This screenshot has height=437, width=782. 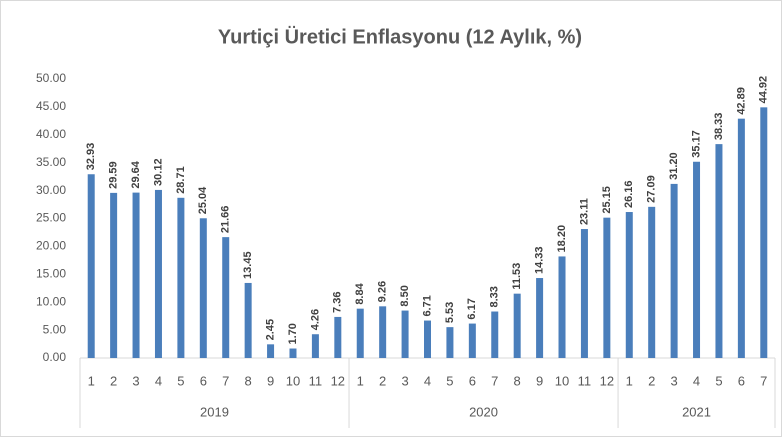 What do you see at coordinates (495, 296) in the screenshot?
I see `value-label: 8.33` at bounding box center [495, 296].